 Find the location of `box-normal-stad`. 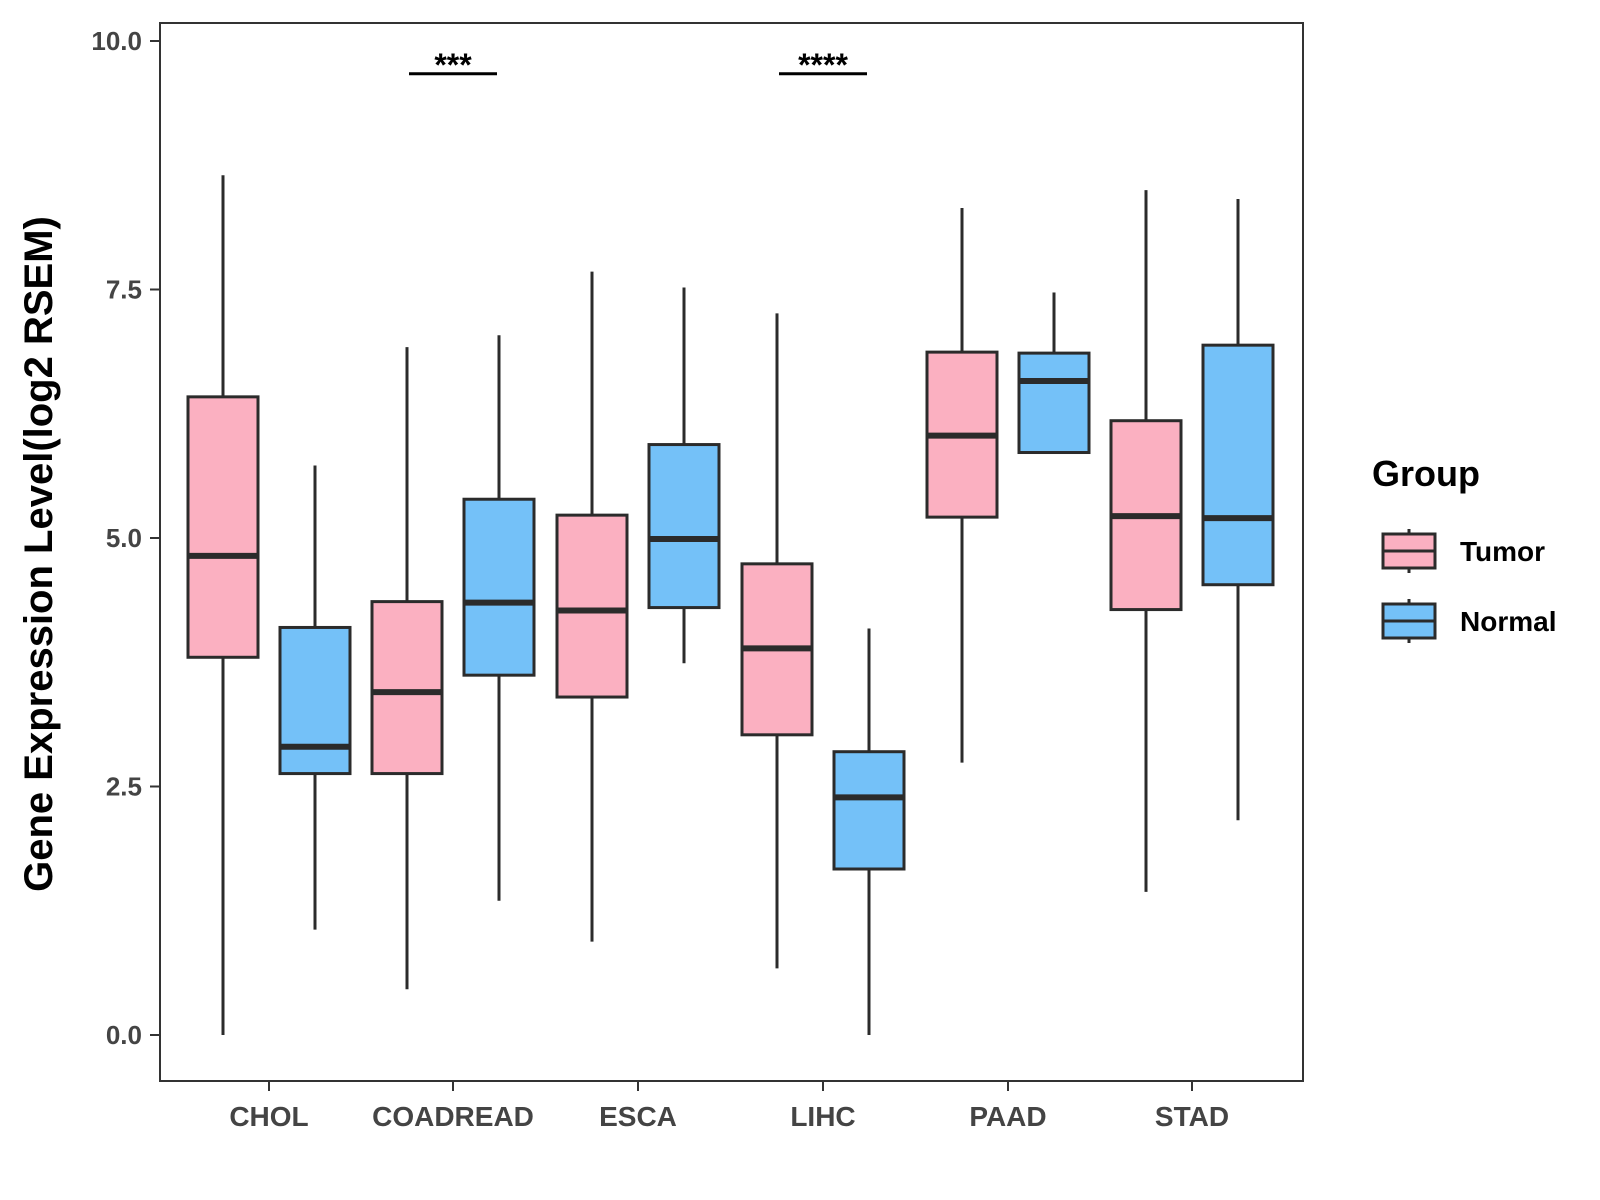

box-normal-stad is located at coordinates (1238, 510).